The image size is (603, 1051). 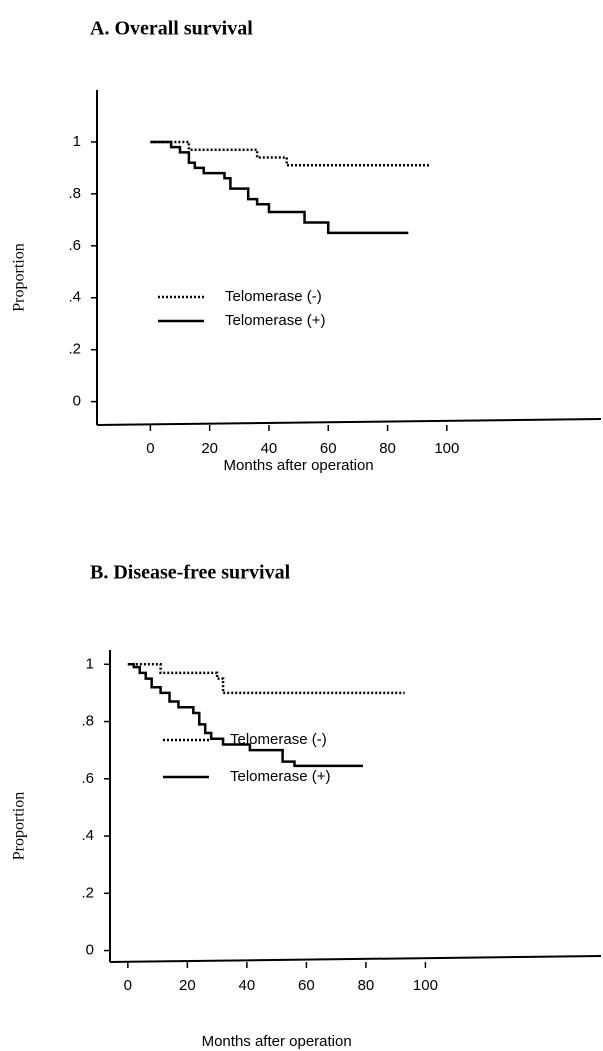 I want to click on chart-title: B. Disease-free survival, so click(x=190, y=573).